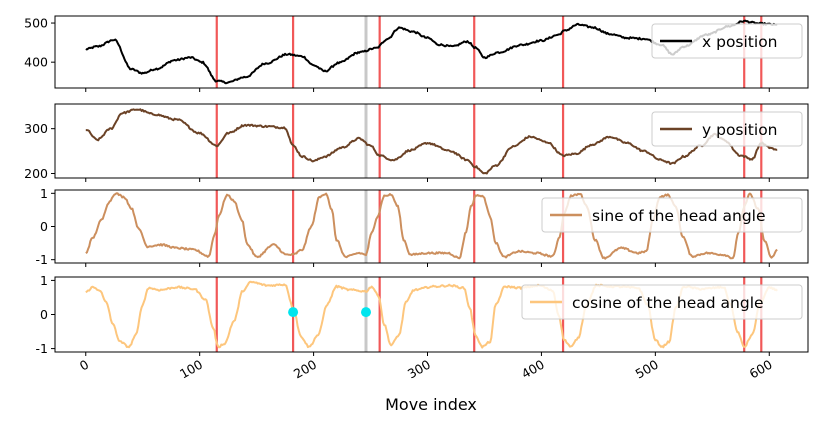  What do you see at coordinates (84, 365) in the screenshot?
I see `x-tick-label: 0` at bounding box center [84, 365].